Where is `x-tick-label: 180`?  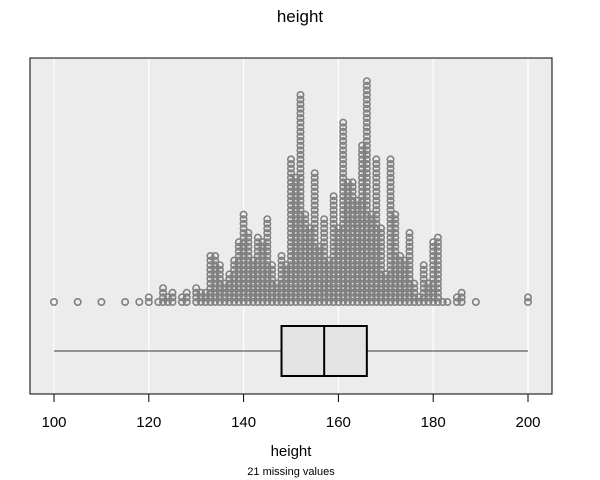
x-tick-label: 180 is located at coordinates (433, 422).